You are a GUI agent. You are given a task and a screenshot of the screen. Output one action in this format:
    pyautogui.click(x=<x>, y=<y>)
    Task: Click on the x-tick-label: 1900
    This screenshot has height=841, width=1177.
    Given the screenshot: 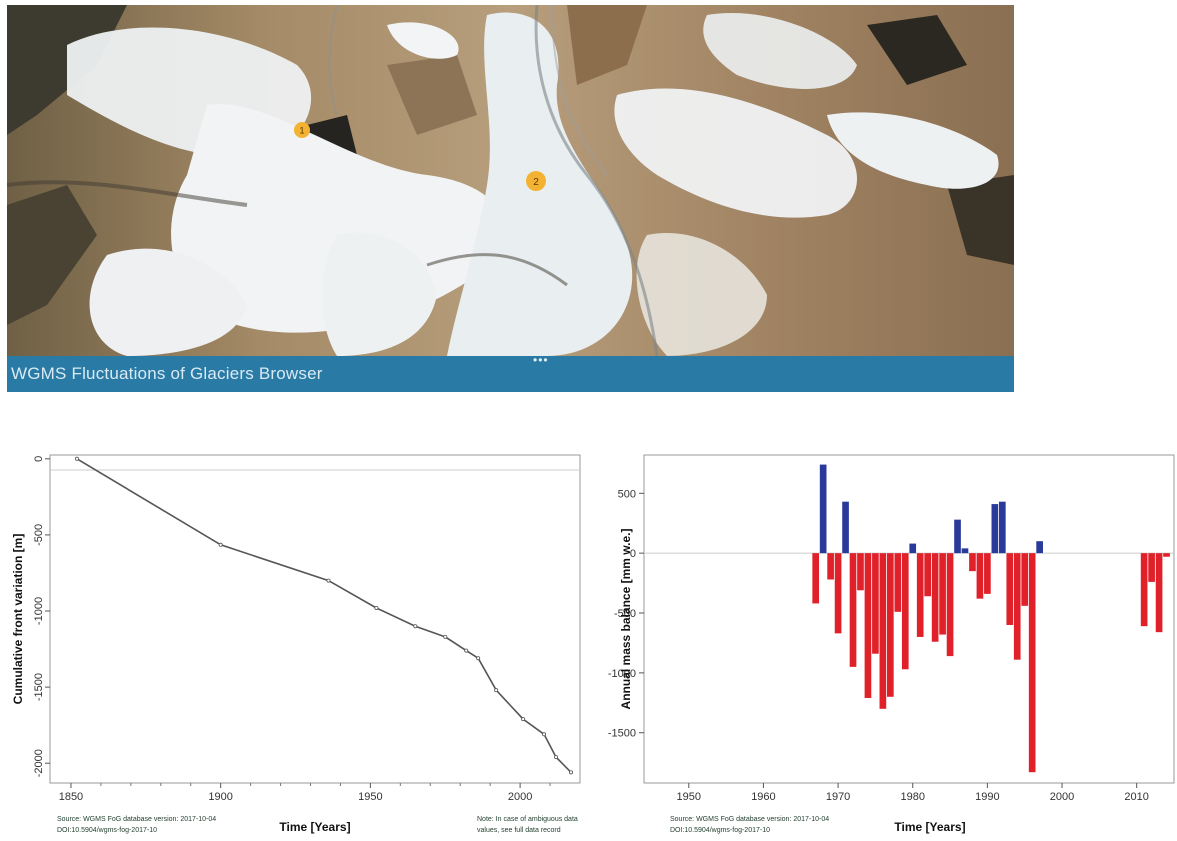 What is the action you would take?
    pyautogui.click(x=220, y=797)
    